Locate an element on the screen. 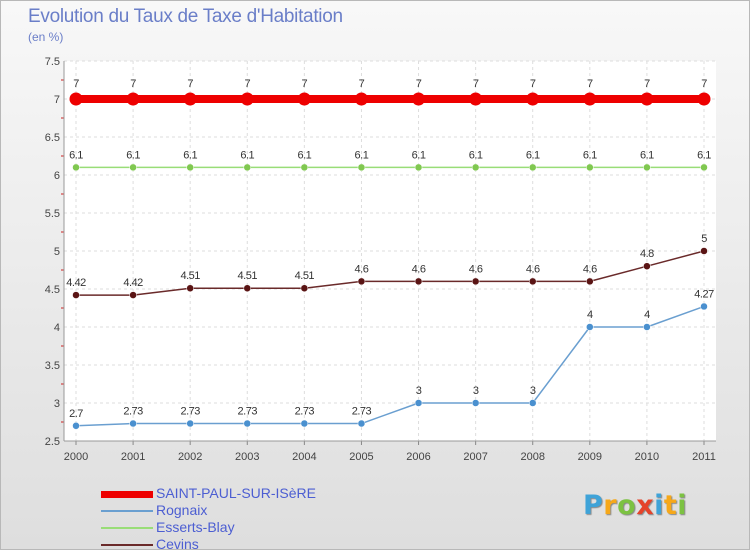  legend-label: Esserts-Blay is located at coordinates (195, 527).